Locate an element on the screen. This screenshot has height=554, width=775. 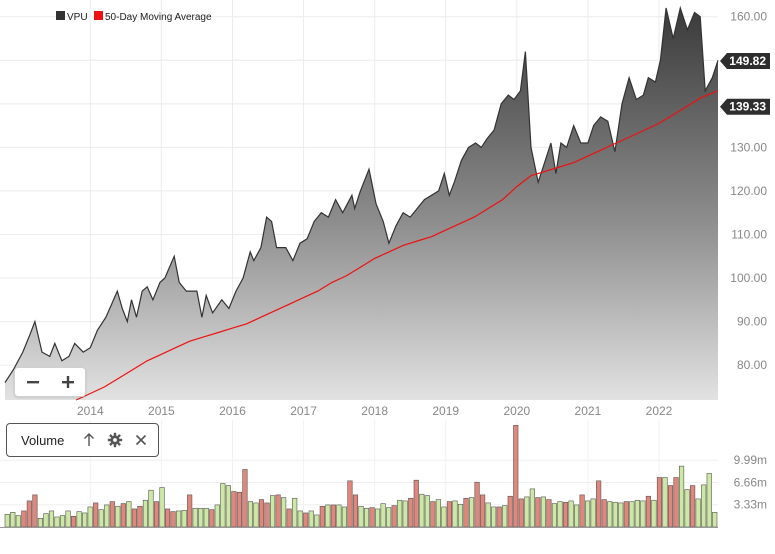
zoom-out-button is located at coordinates (33, 382).